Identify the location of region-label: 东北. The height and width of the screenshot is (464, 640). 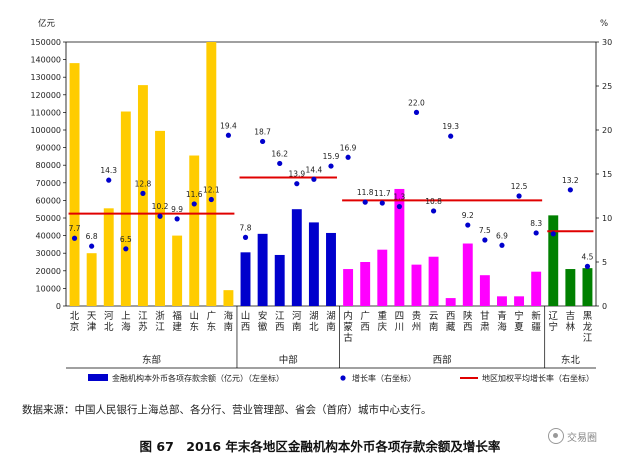
(571, 360).